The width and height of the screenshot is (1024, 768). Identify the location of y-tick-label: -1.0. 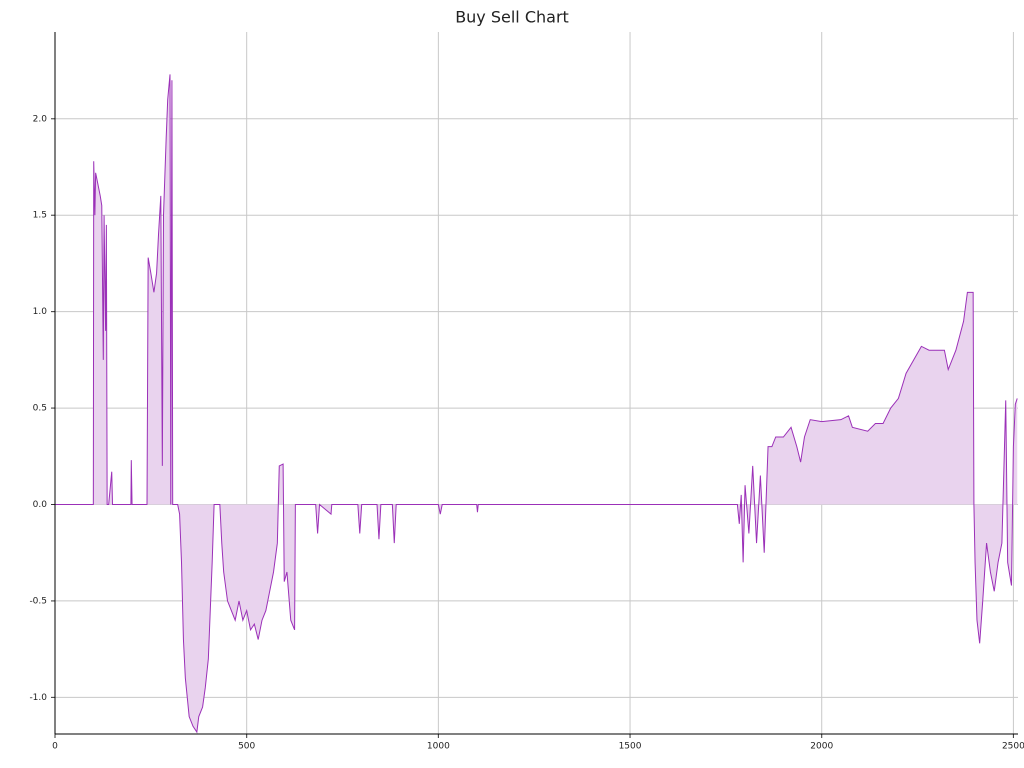
(38, 698).